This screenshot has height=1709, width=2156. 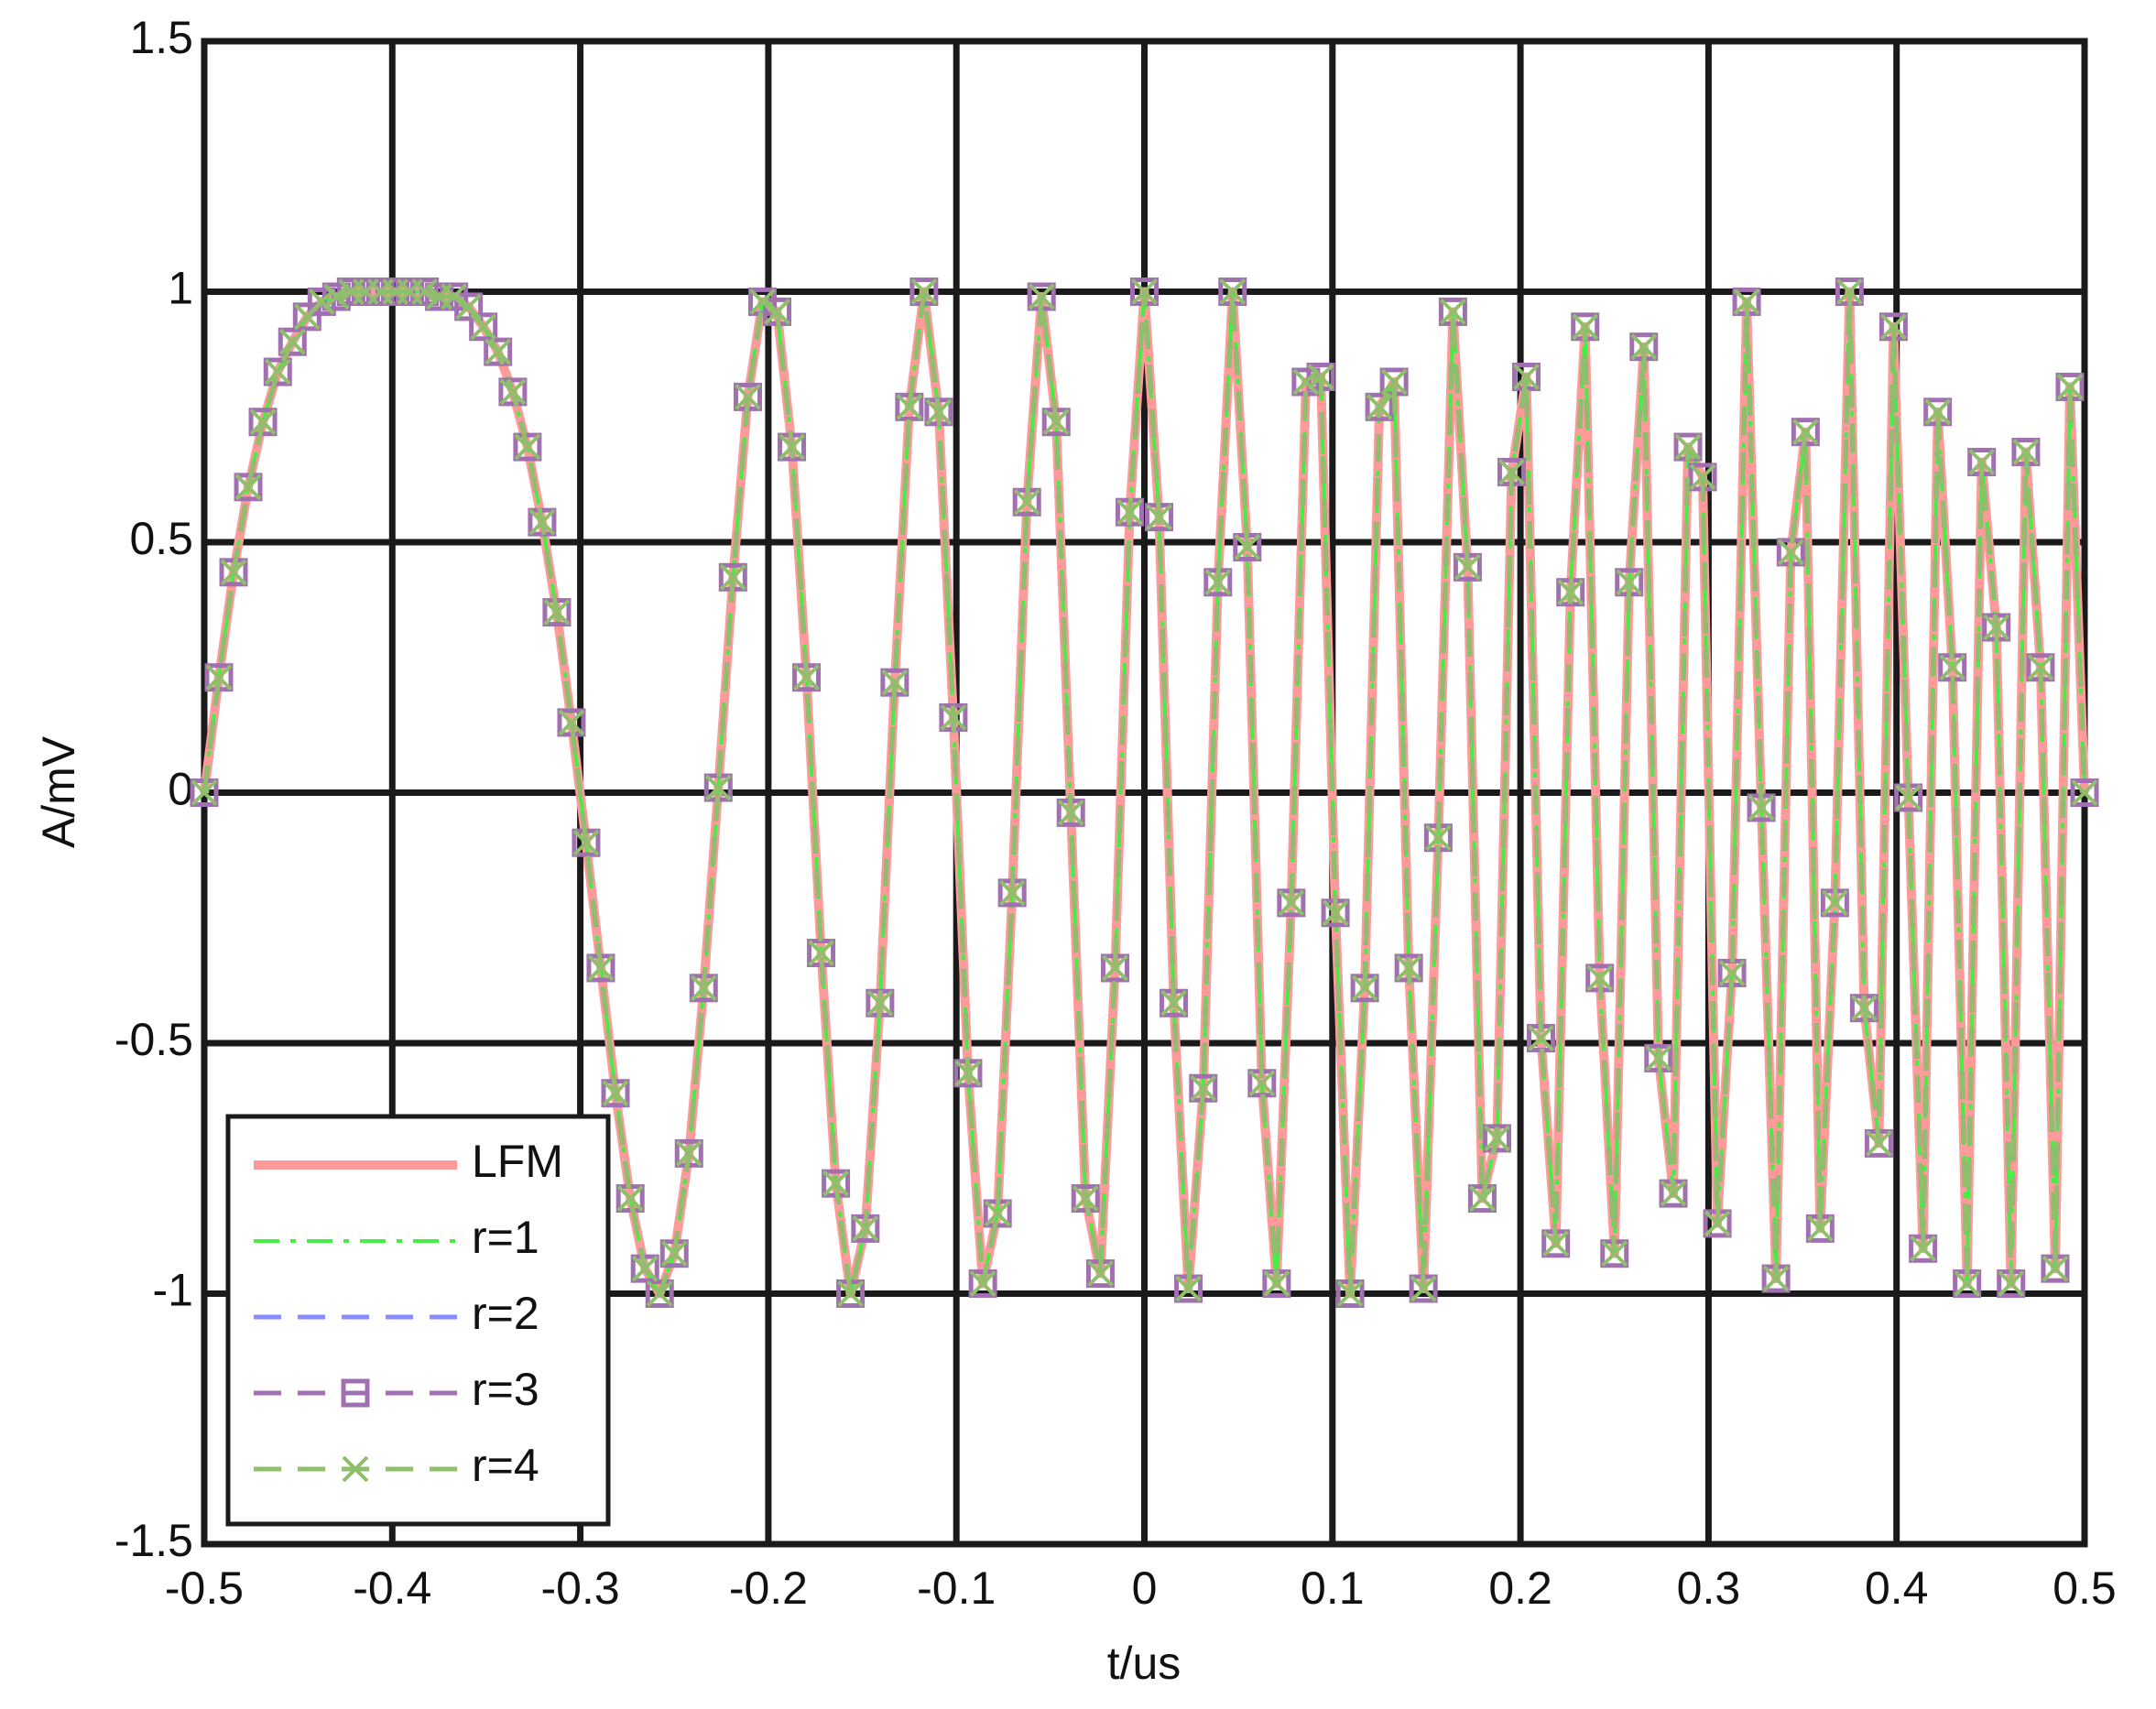 I want to click on x-tick-label: -0.1, so click(x=957, y=1588).